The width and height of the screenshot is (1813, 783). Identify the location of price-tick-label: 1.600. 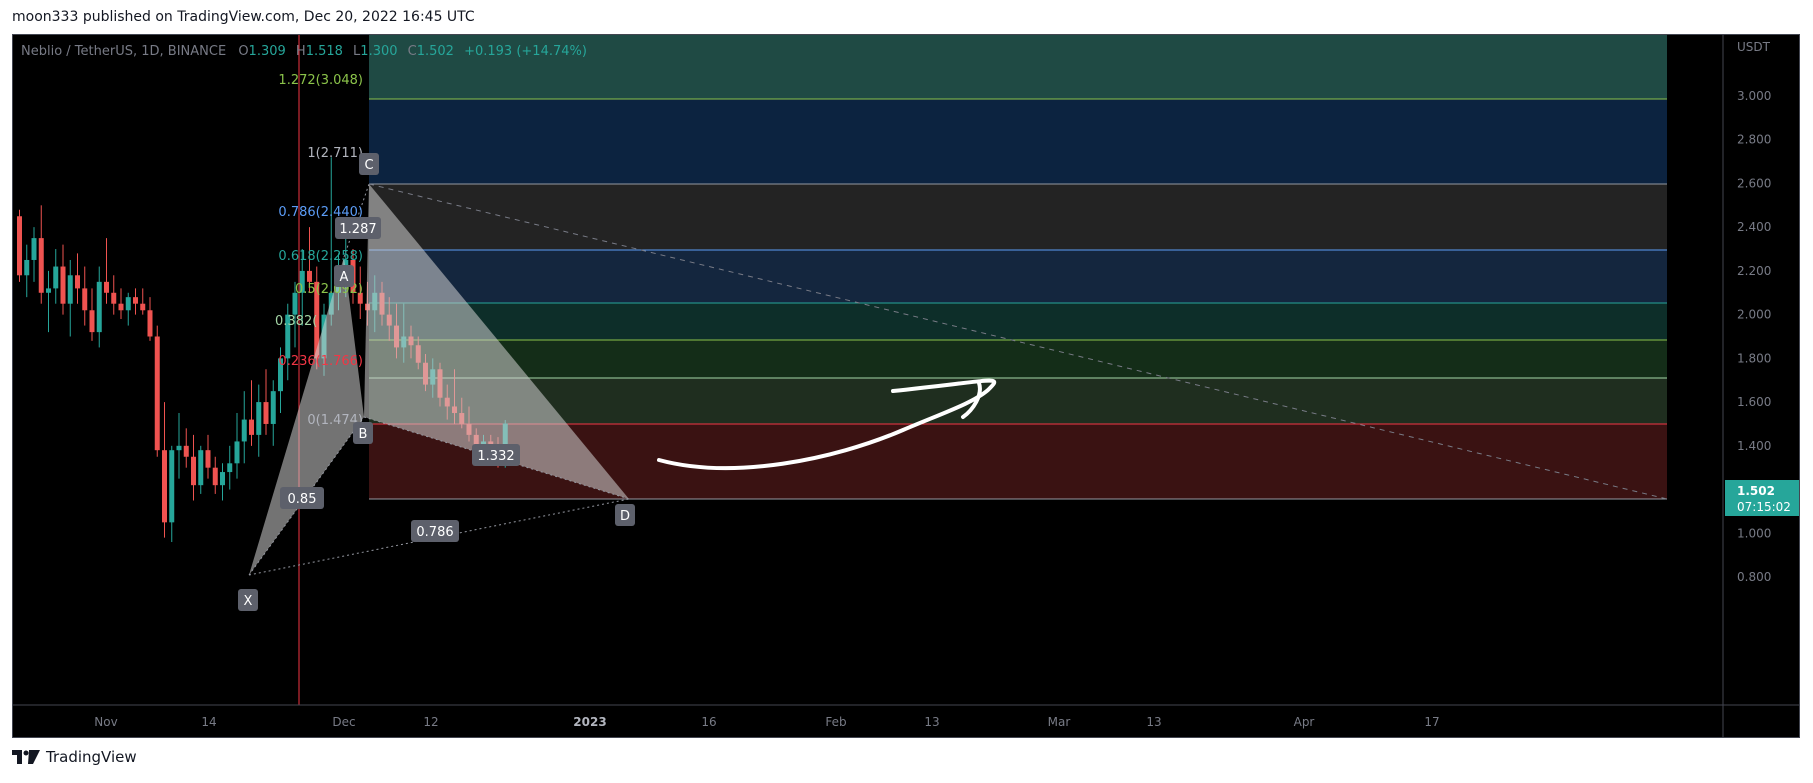
(1754, 402).